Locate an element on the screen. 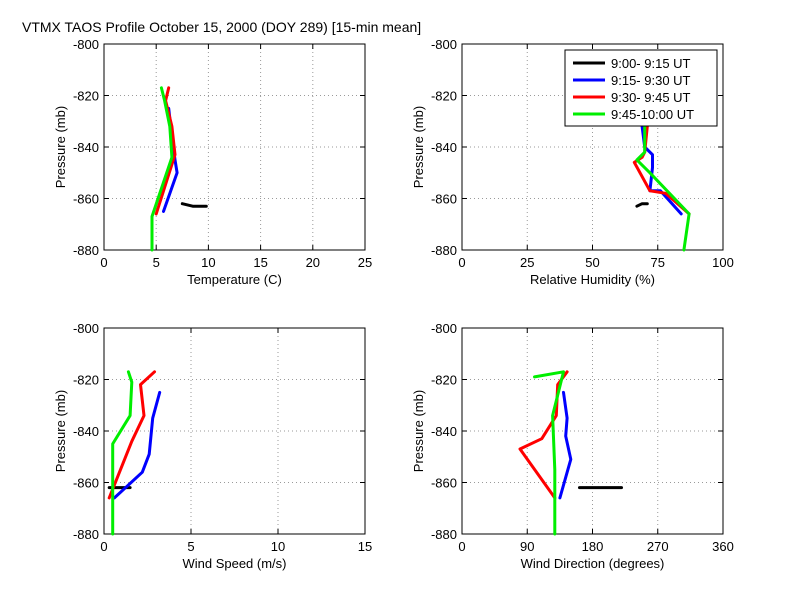 The height and width of the screenshot is (600, 800). x-axis-label: Relative Humidity (%) is located at coordinates (592, 279).